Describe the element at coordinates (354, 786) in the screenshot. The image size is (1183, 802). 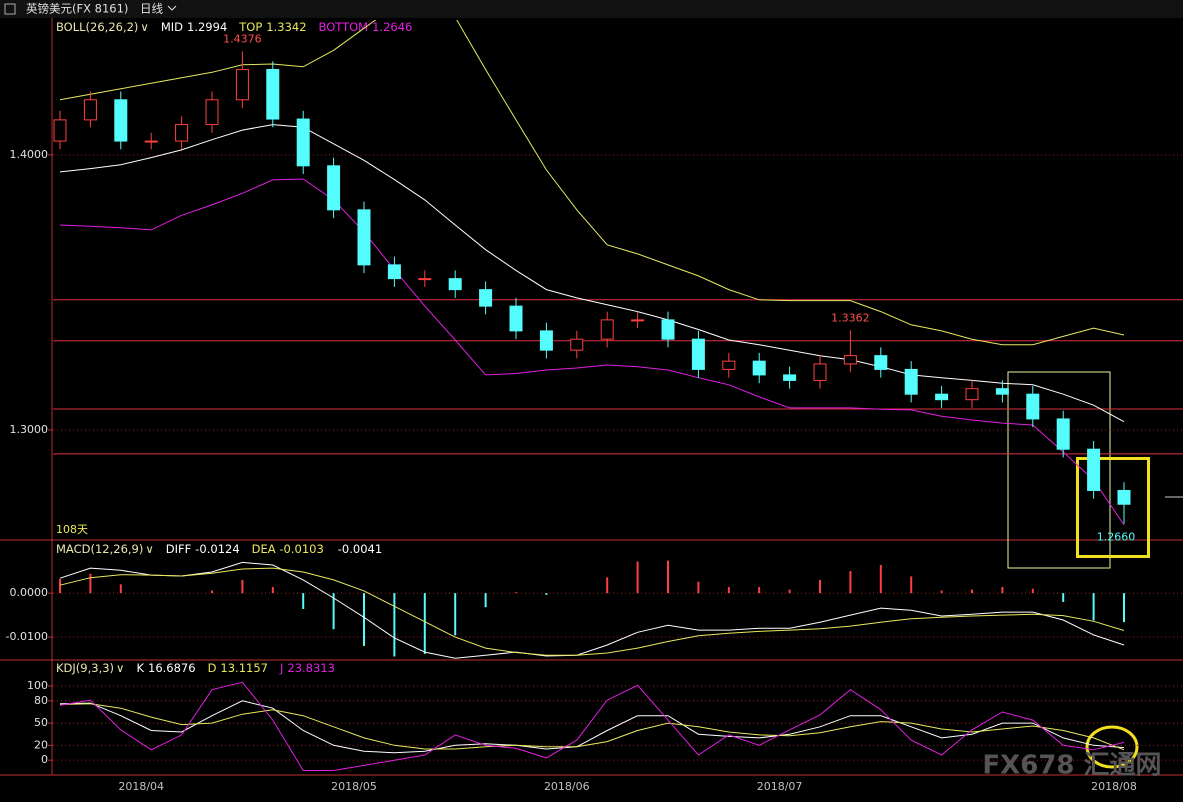
I see `x-tick-label: 2018/05` at that location.